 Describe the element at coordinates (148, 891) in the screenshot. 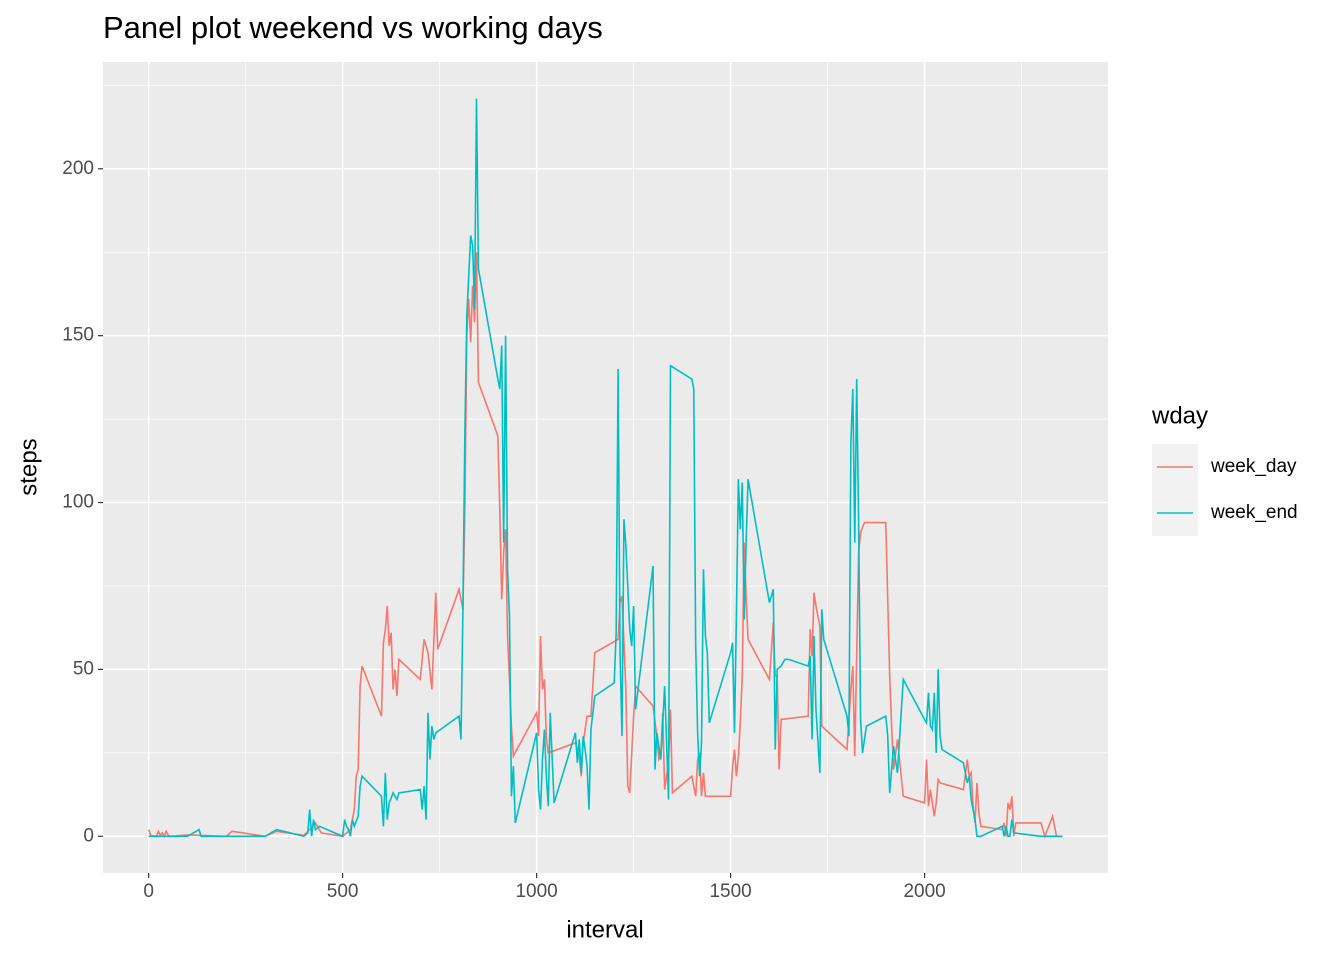

I see `x-tick-label: 0` at that location.